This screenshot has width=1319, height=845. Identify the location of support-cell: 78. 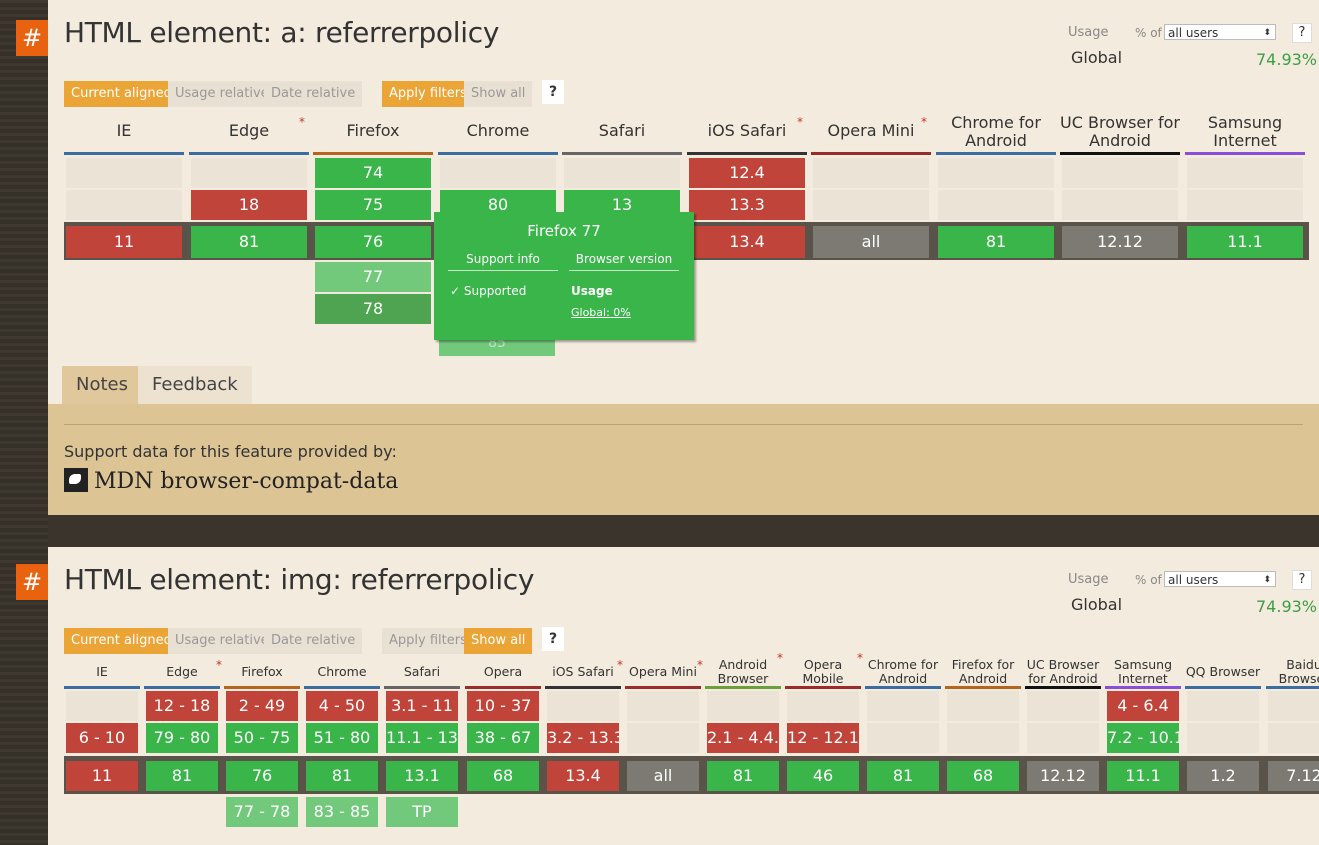
(373, 309).